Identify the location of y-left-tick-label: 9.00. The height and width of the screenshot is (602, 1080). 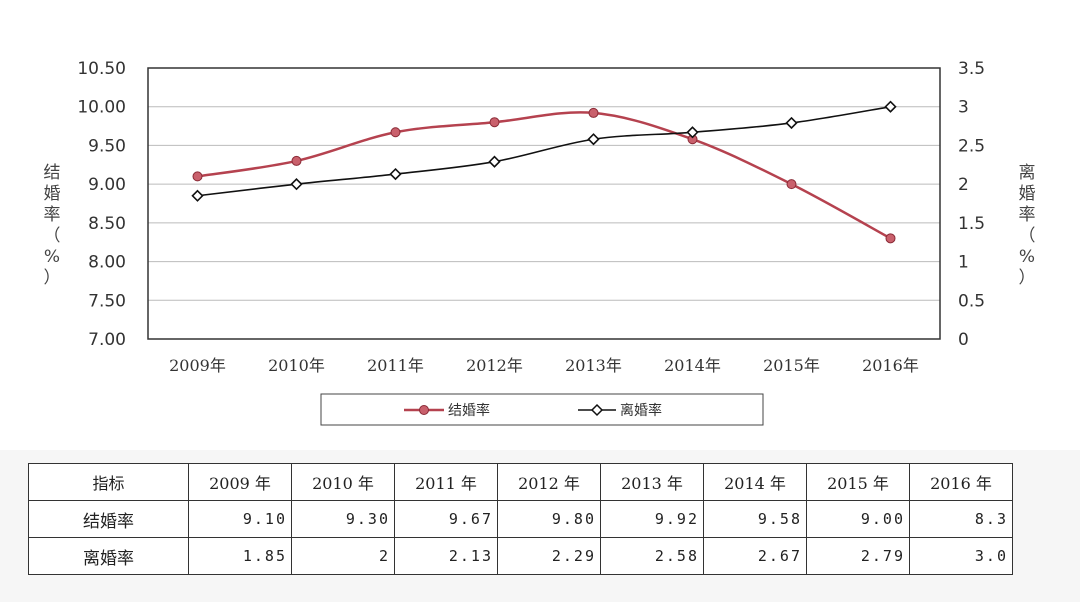
(107, 185).